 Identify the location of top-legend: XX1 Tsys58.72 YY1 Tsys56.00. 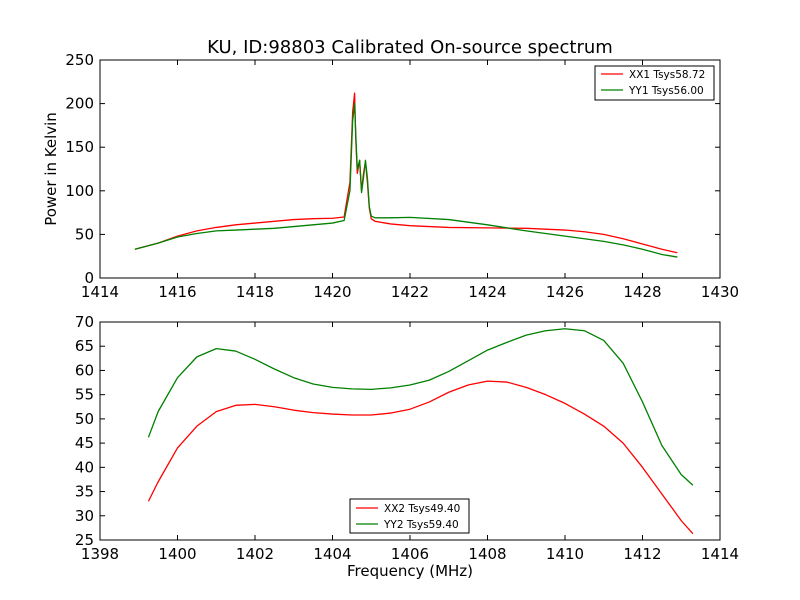
(654, 83).